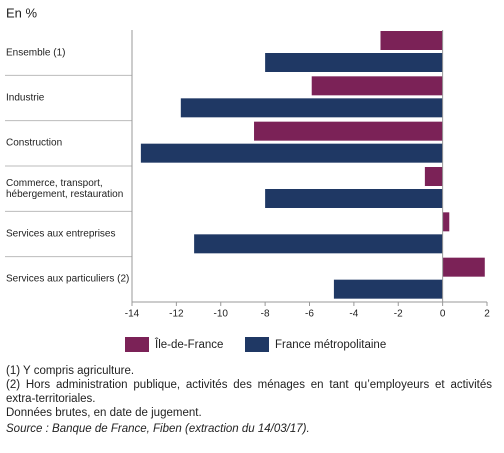 The image size is (504, 453). Describe the element at coordinates (309, 314) in the screenshot. I see `x-tick-label: -6` at that location.